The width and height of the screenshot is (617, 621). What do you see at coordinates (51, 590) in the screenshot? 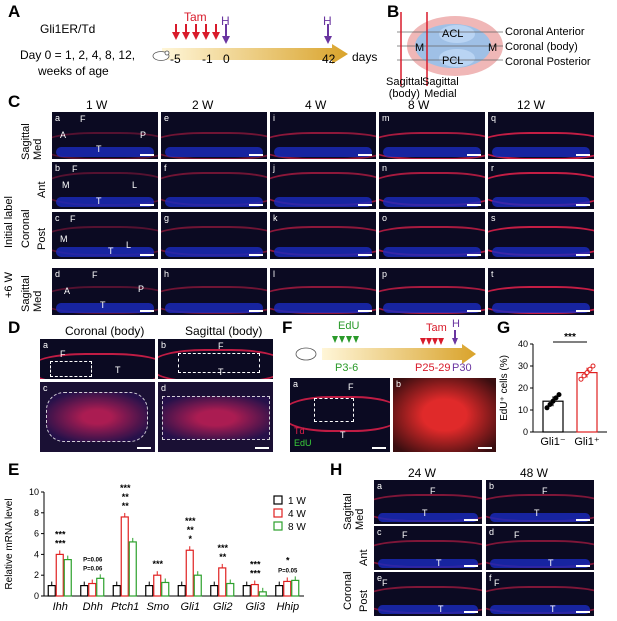
I see `e-bar-ihh-1w` at bounding box center [51, 590].